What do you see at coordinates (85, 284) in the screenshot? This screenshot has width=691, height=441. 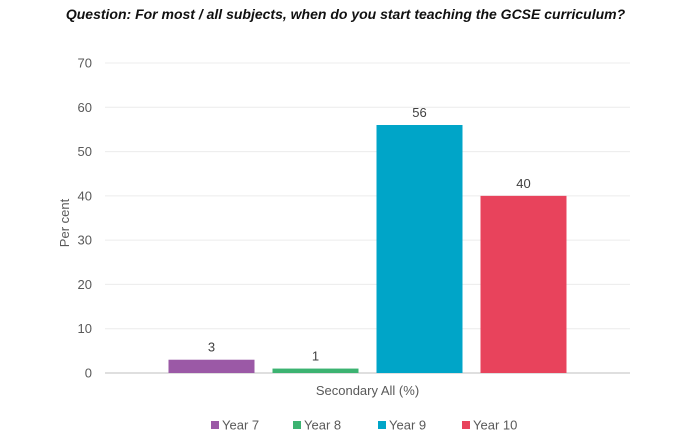 I see `y-tick-label-20: 20` at bounding box center [85, 284].